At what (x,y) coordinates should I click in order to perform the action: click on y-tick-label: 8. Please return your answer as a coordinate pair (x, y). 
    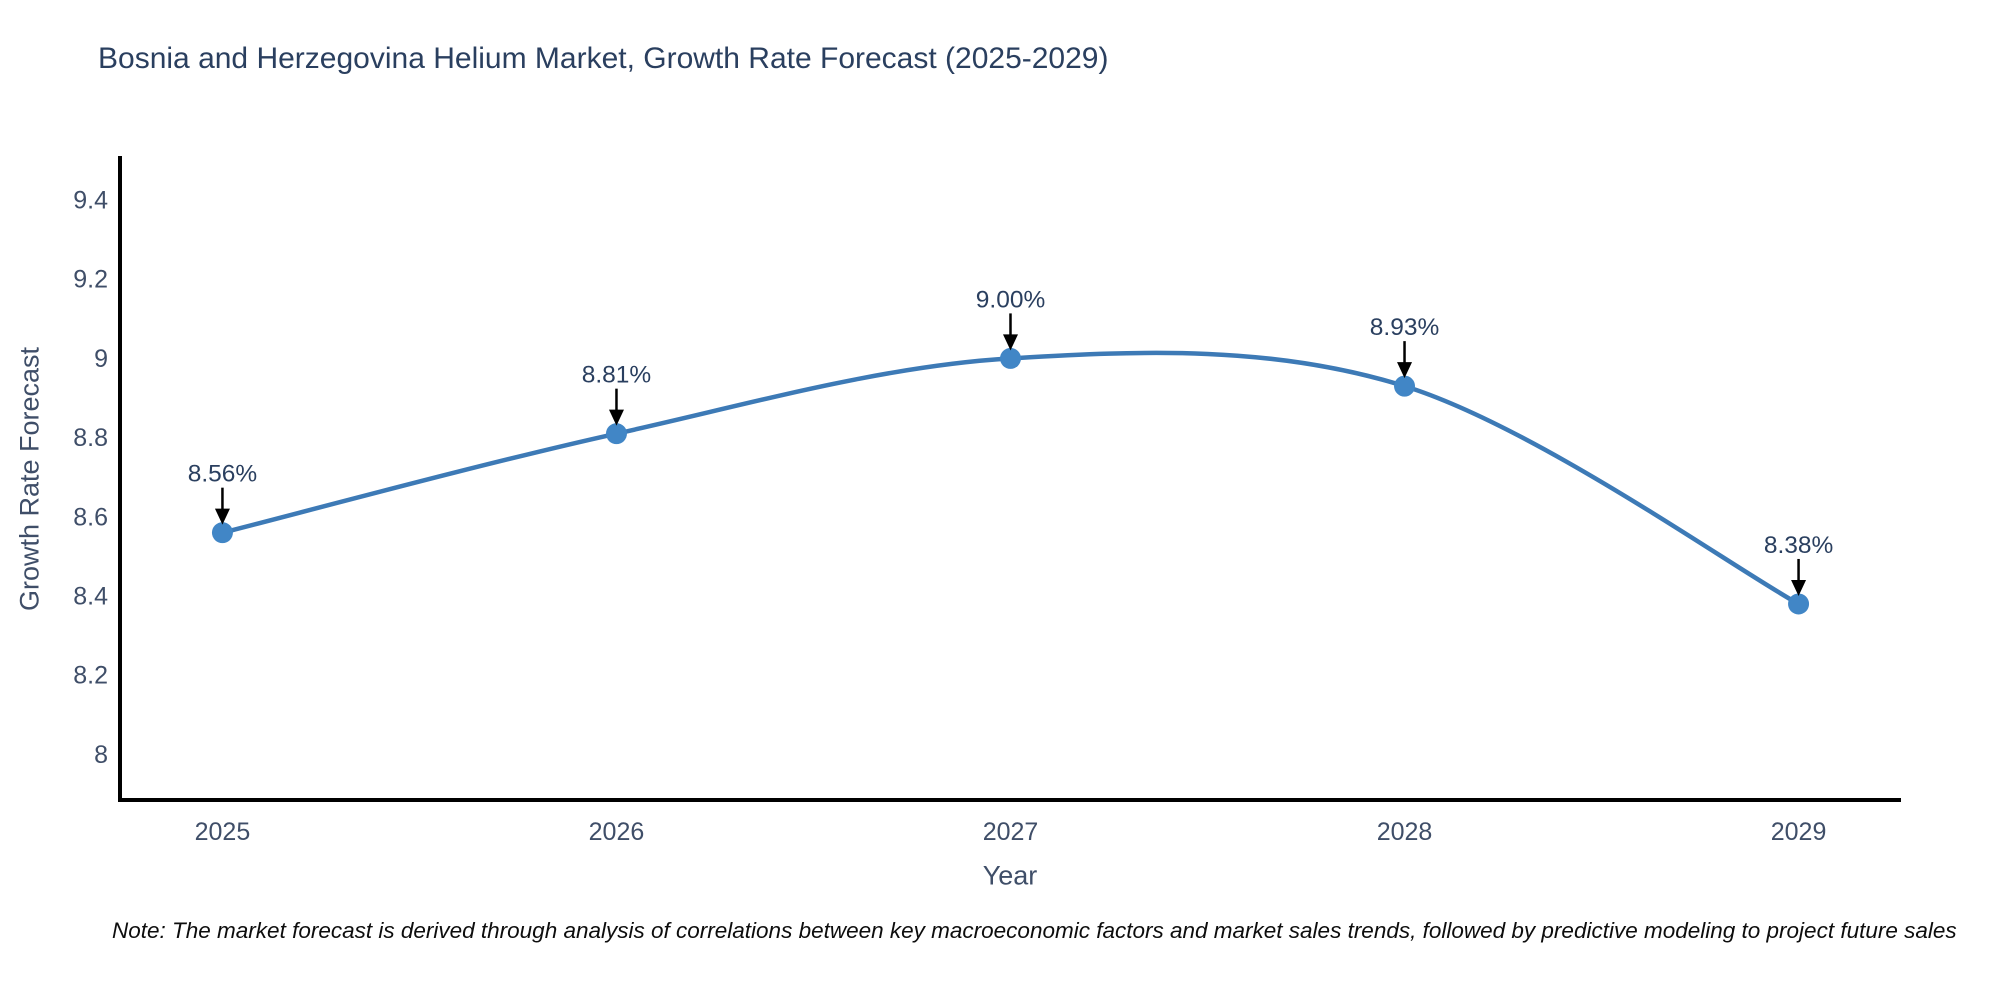
    Looking at the image, I should click on (101, 755).